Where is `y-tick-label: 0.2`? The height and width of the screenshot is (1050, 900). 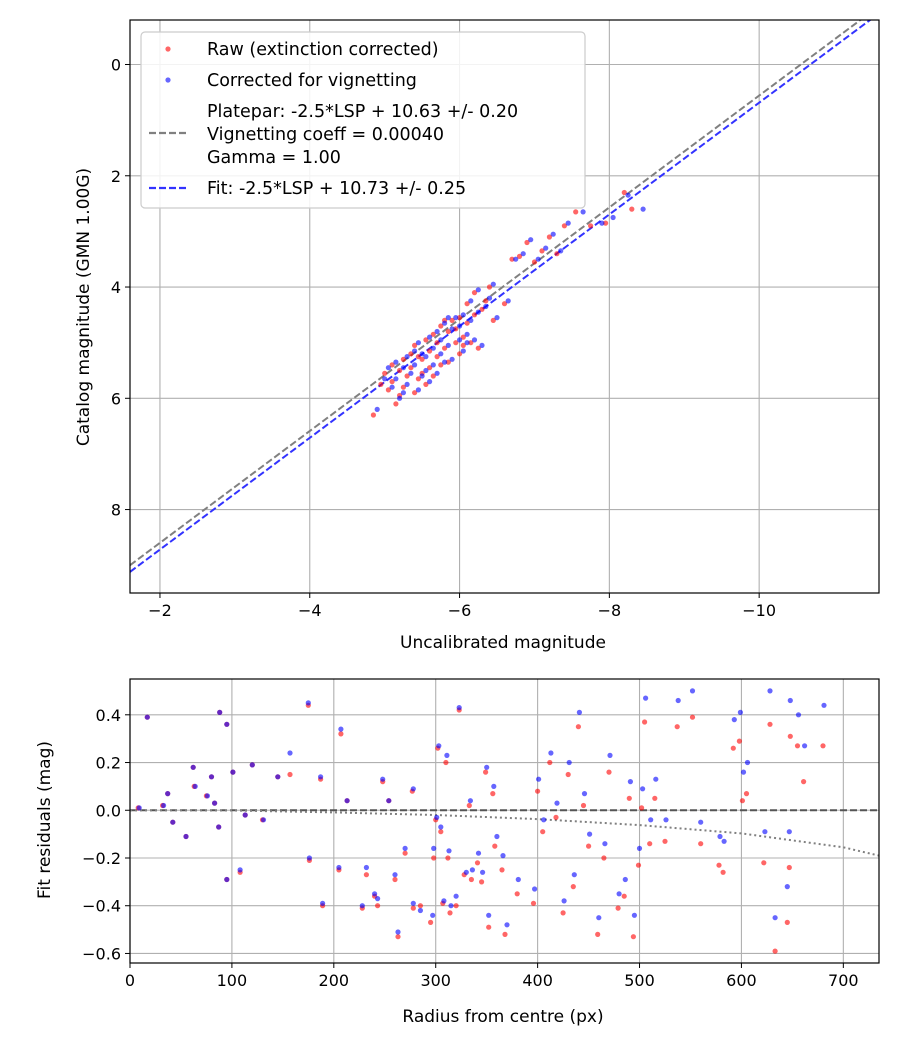 y-tick-label: 0.2 is located at coordinates (108, 763).